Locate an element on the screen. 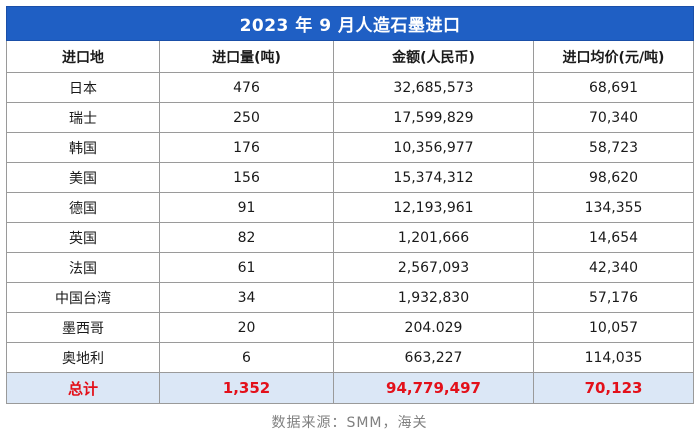  title-row: 2023 年 9 月人造石墨进口 is located at coordinates (350, 23).